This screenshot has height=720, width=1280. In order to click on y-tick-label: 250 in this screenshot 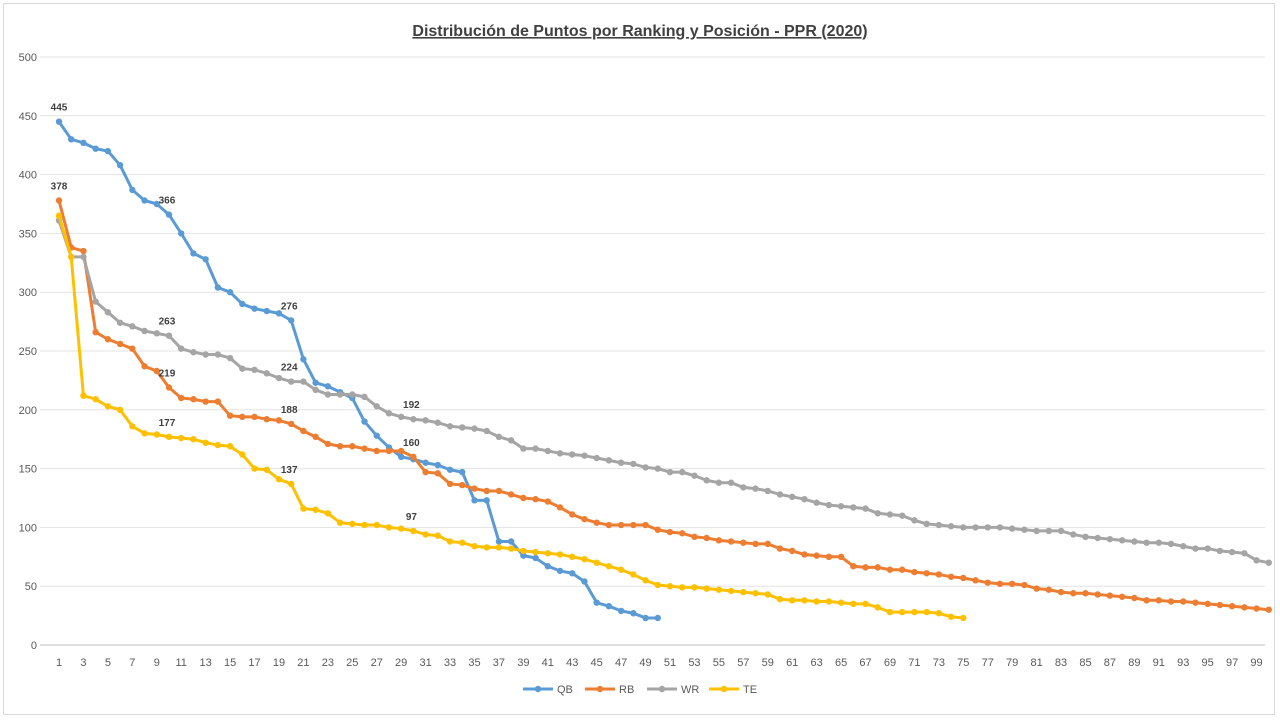, I will do `click(28, 352)`.